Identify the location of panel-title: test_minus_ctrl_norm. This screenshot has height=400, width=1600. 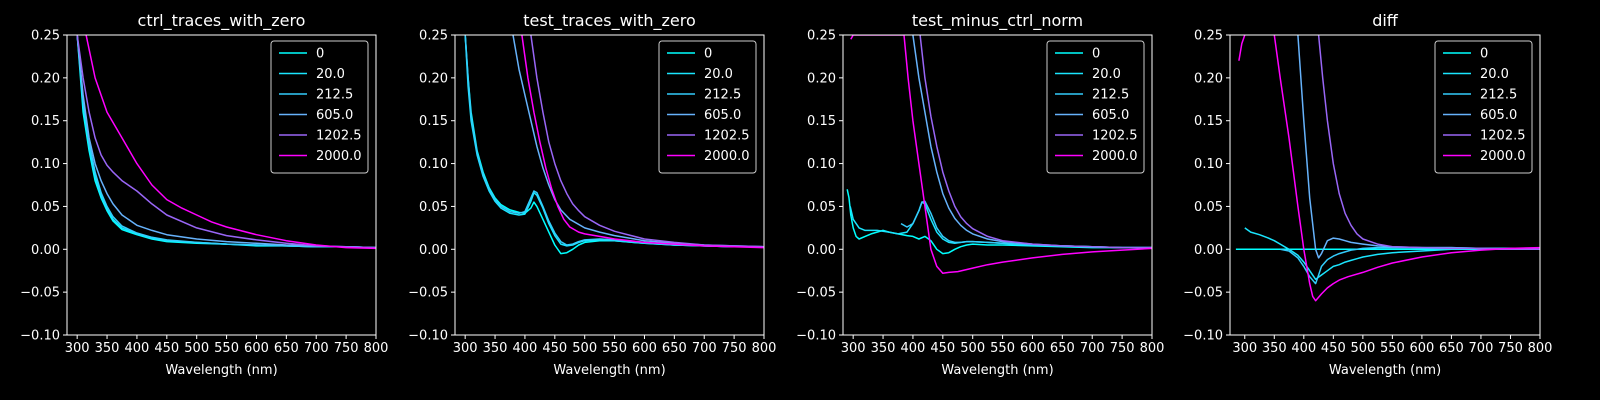
(997, 21).